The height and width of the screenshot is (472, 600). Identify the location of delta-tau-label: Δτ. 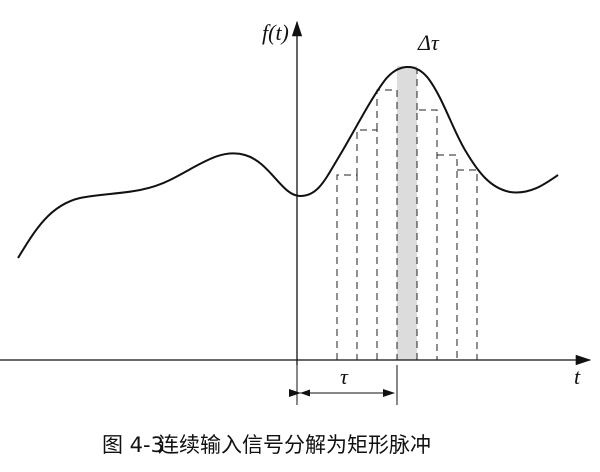
(428, 42).